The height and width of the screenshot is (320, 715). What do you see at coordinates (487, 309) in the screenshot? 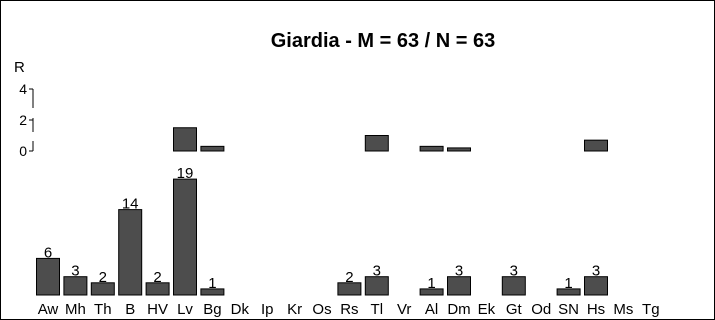
I see `category-label-ek: Ek` at bounding box center [487, 309].